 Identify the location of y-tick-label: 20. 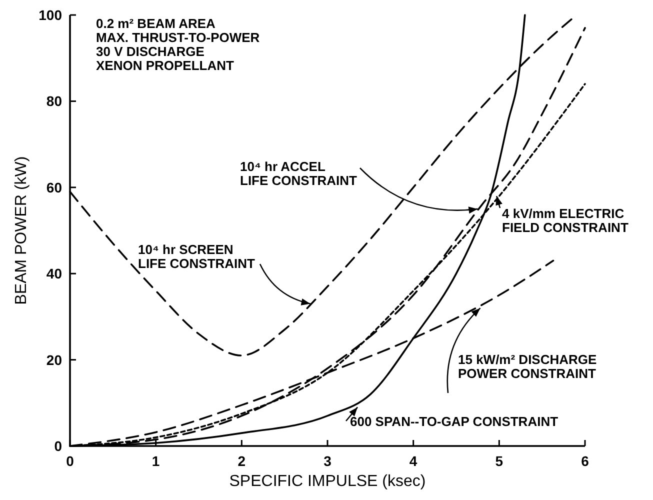
(54, 360).